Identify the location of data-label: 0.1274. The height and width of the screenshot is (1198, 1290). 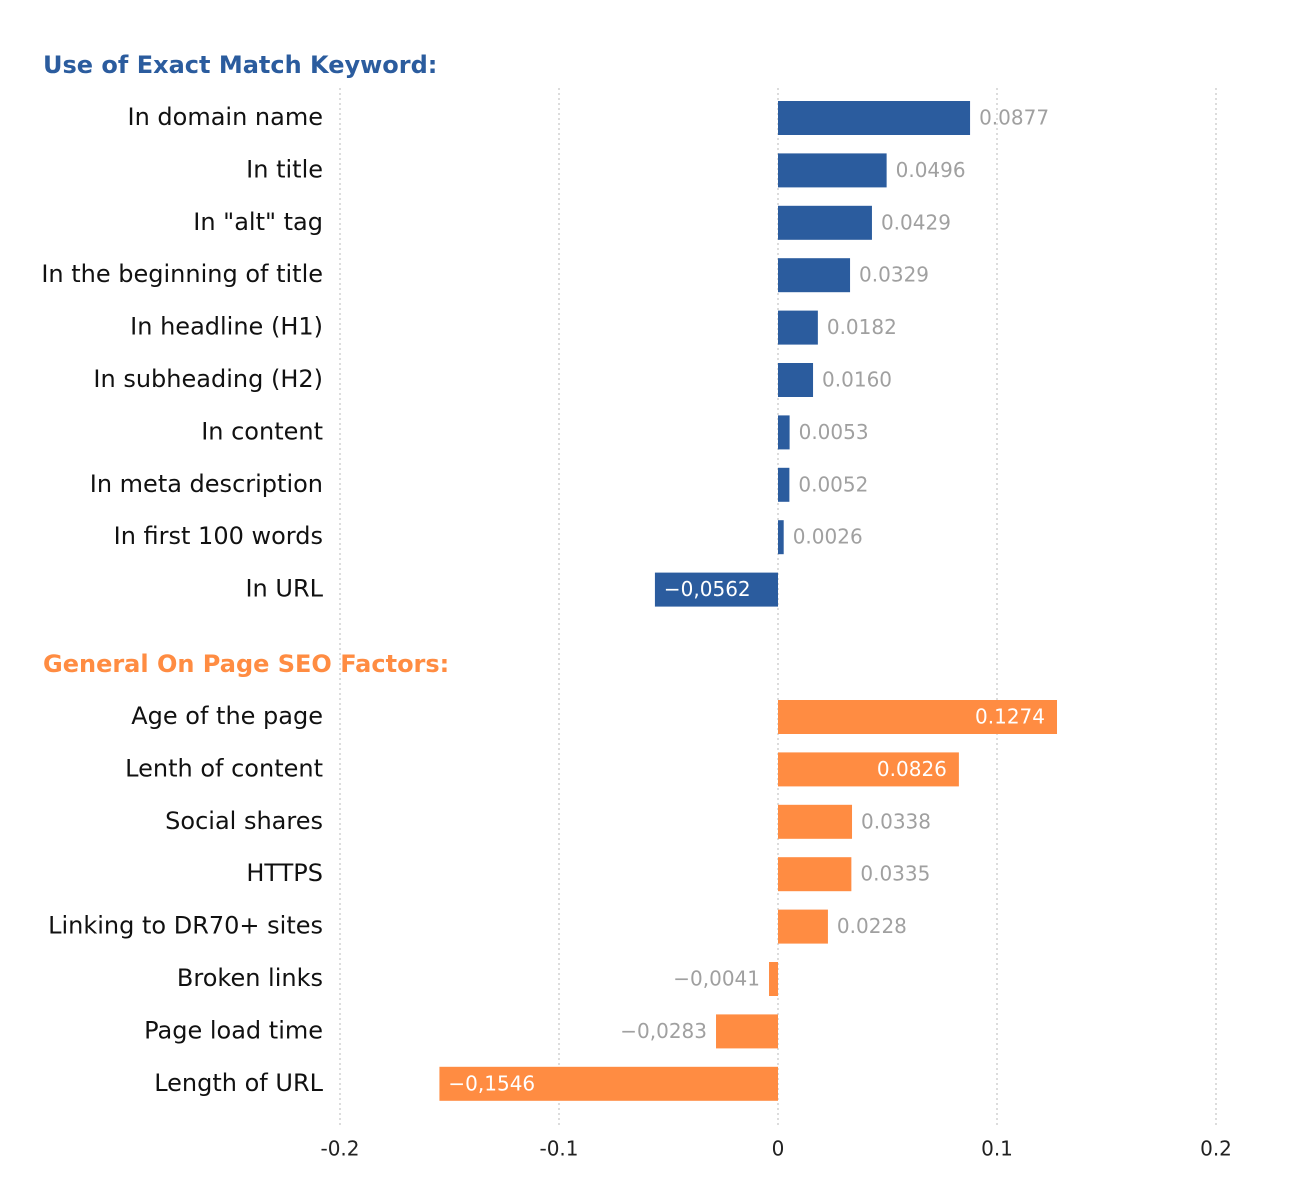
(1010, 717).